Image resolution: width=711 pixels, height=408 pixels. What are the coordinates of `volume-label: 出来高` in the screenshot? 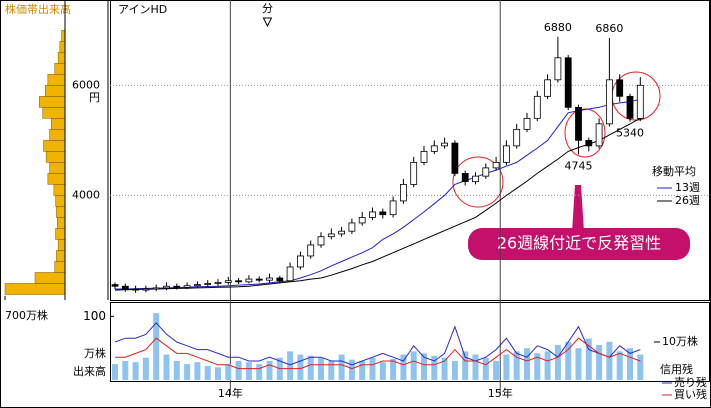 It's located at (89, 371).